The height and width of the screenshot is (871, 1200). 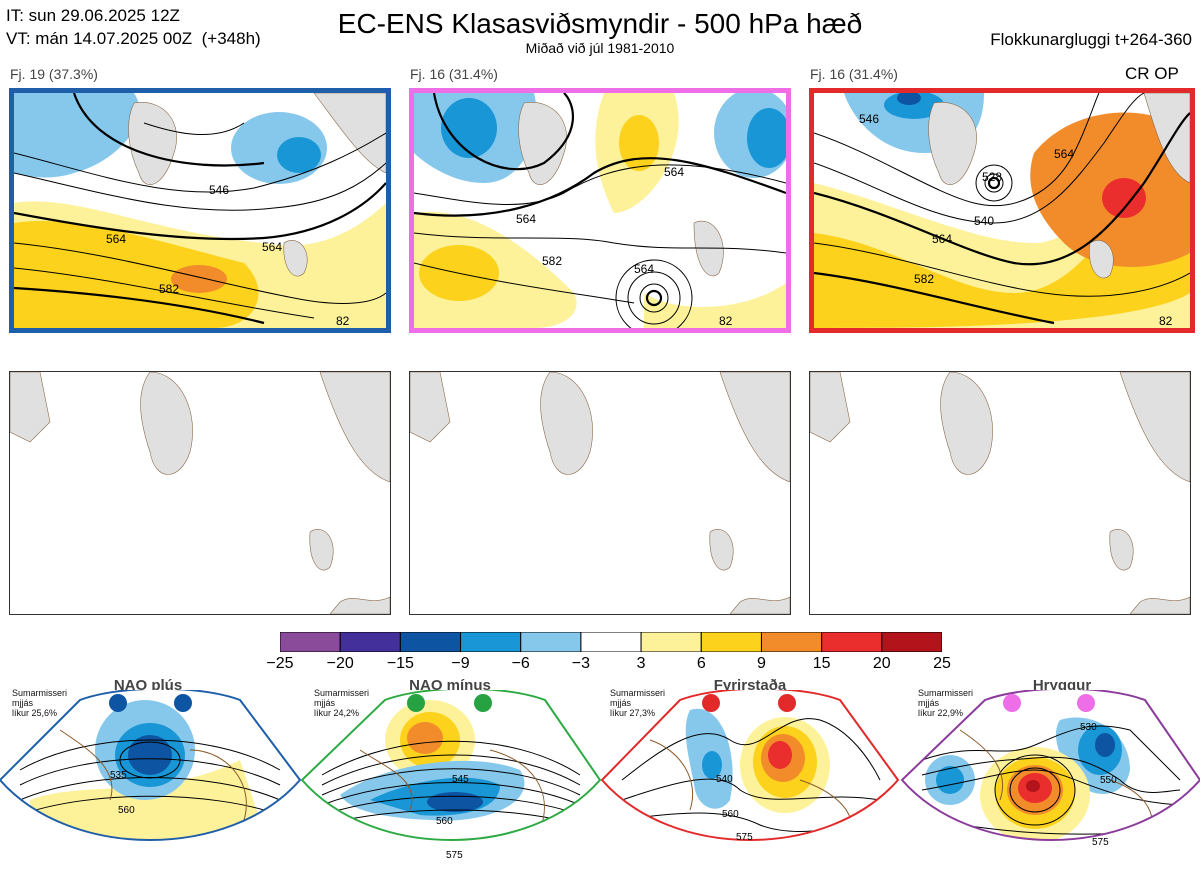 I want to click on colorbar-tick-label: −3, so click(x=581, y=663).